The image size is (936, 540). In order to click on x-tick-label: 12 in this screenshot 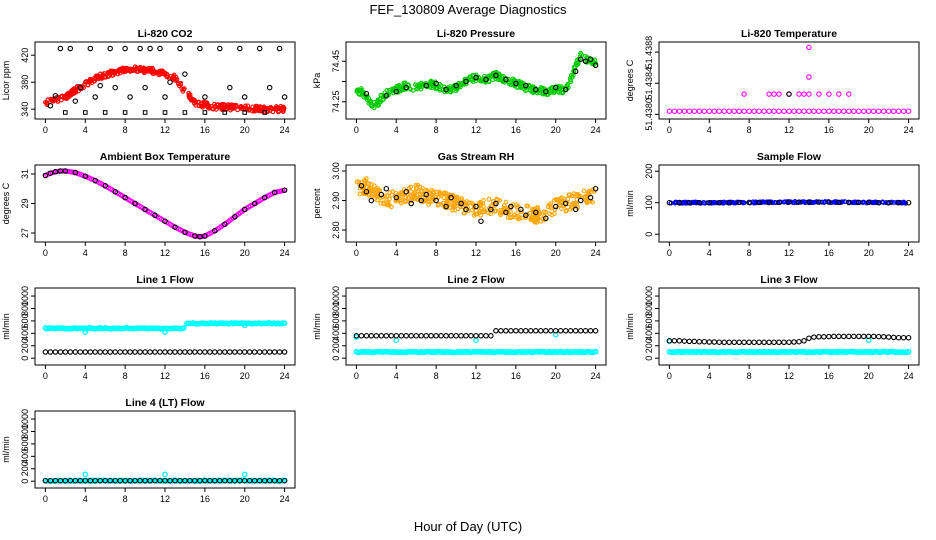, I will do `click(165, 499)`.